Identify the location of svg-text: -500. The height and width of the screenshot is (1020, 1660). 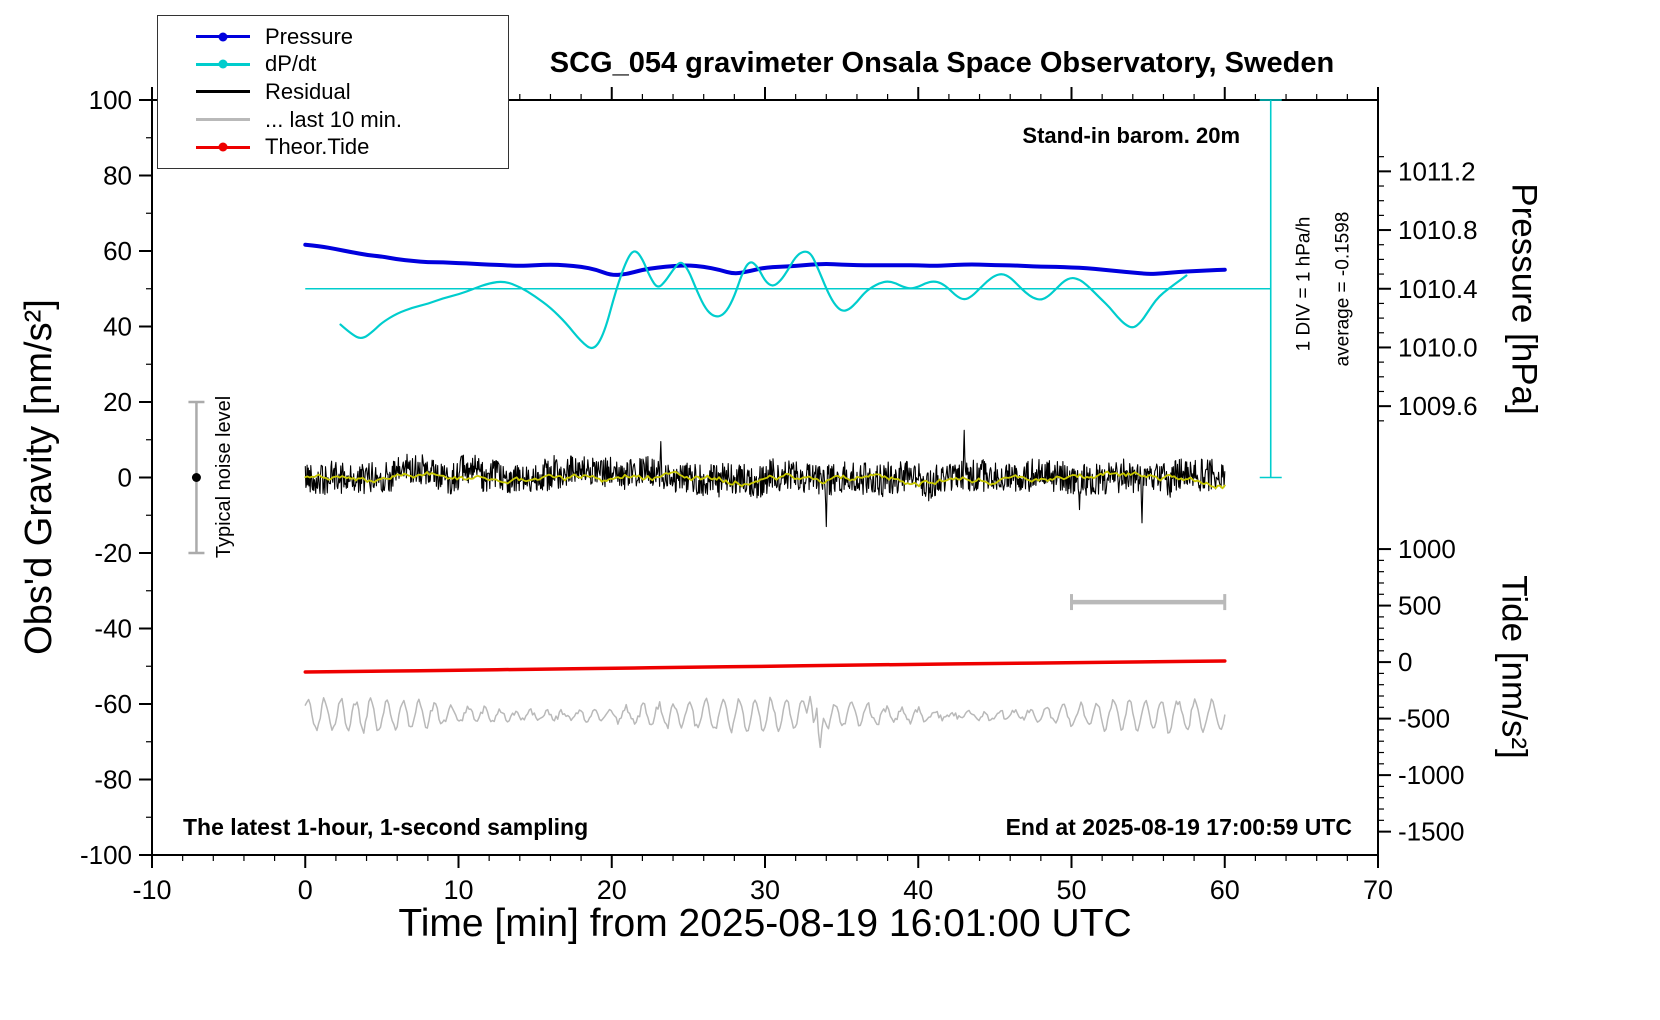
(1424, 719).